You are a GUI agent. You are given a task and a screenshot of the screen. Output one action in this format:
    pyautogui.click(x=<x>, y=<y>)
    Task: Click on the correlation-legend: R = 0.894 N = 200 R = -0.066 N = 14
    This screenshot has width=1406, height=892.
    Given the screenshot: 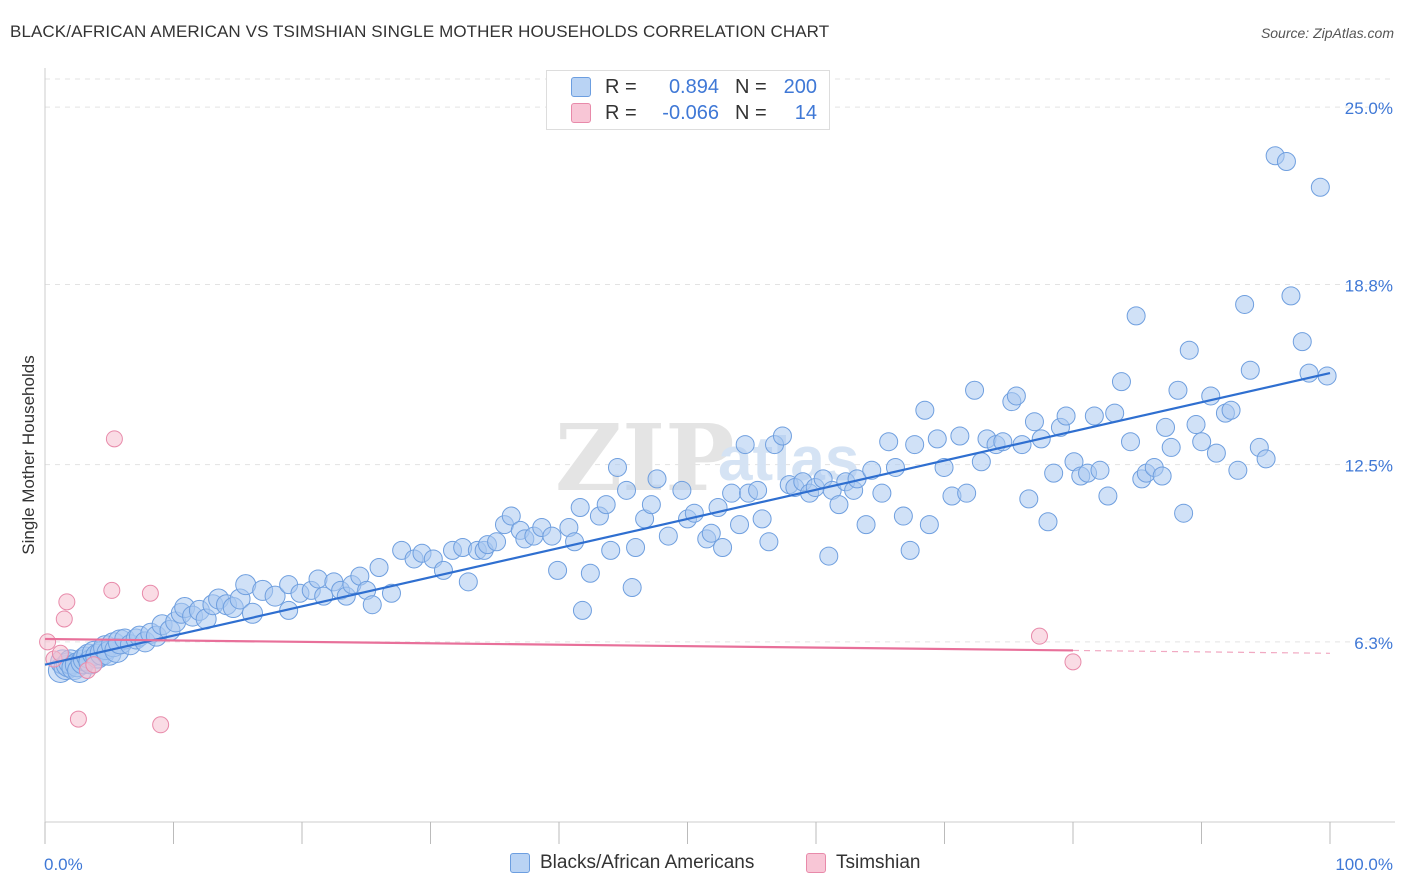 What is the action you would take?
    pyautogui.click(x=688, y=100)
    